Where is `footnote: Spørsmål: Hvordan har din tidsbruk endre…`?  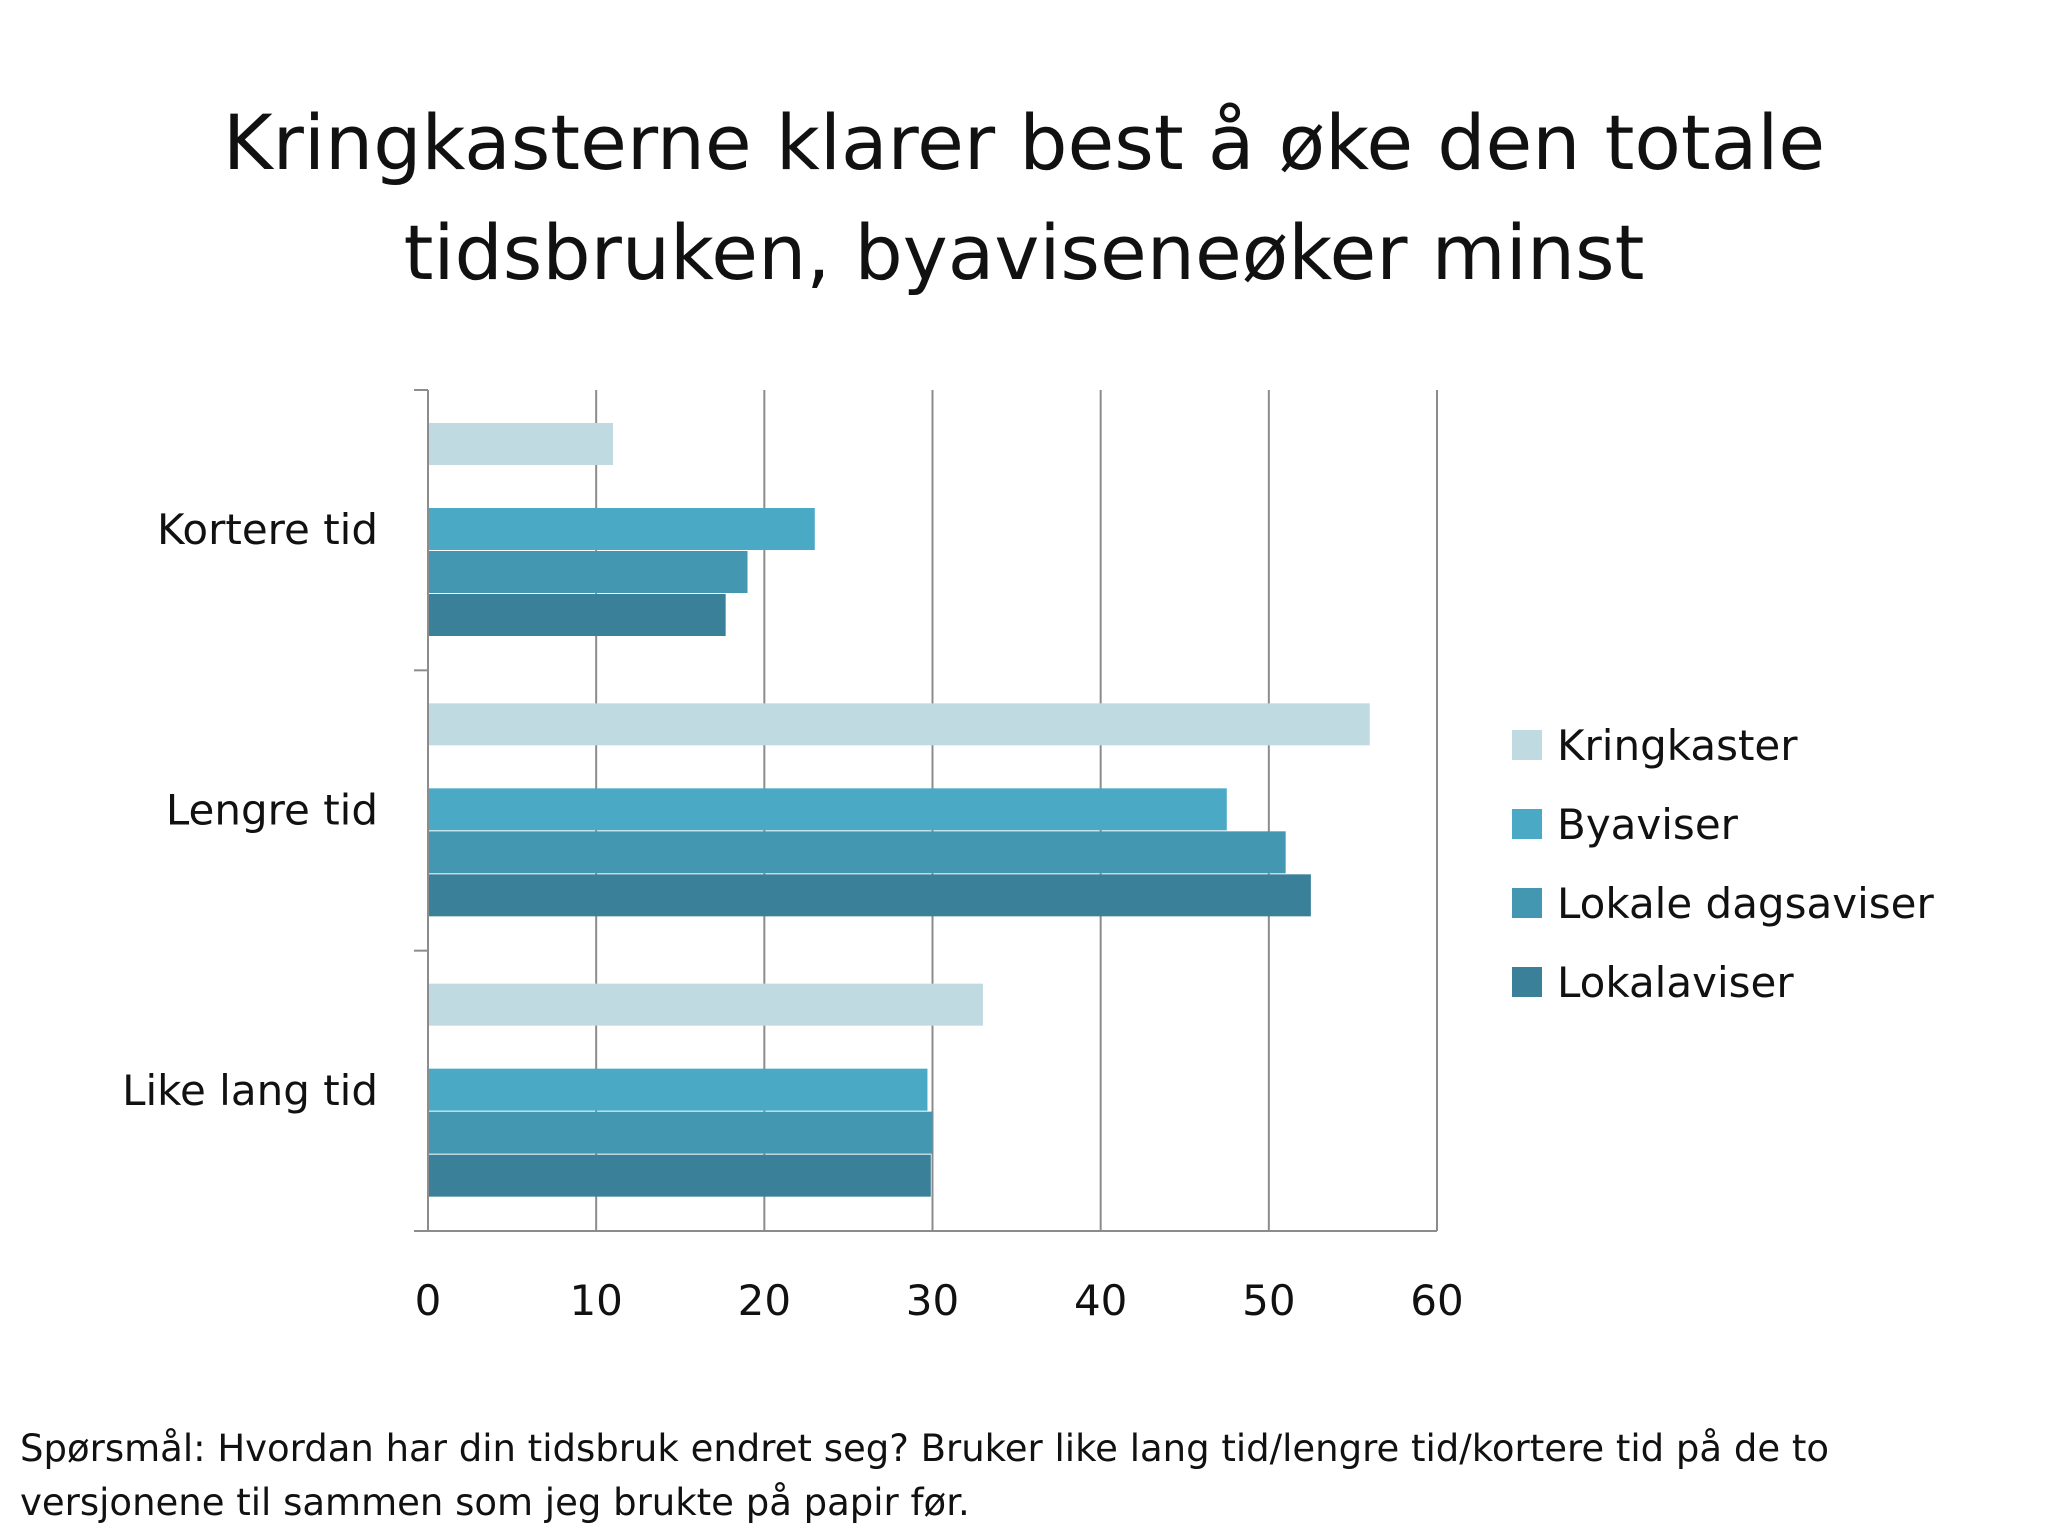
footnote: Spørsmål: Hvordan har din tidsbruk endre… is located at coordinates (1020, 1476).